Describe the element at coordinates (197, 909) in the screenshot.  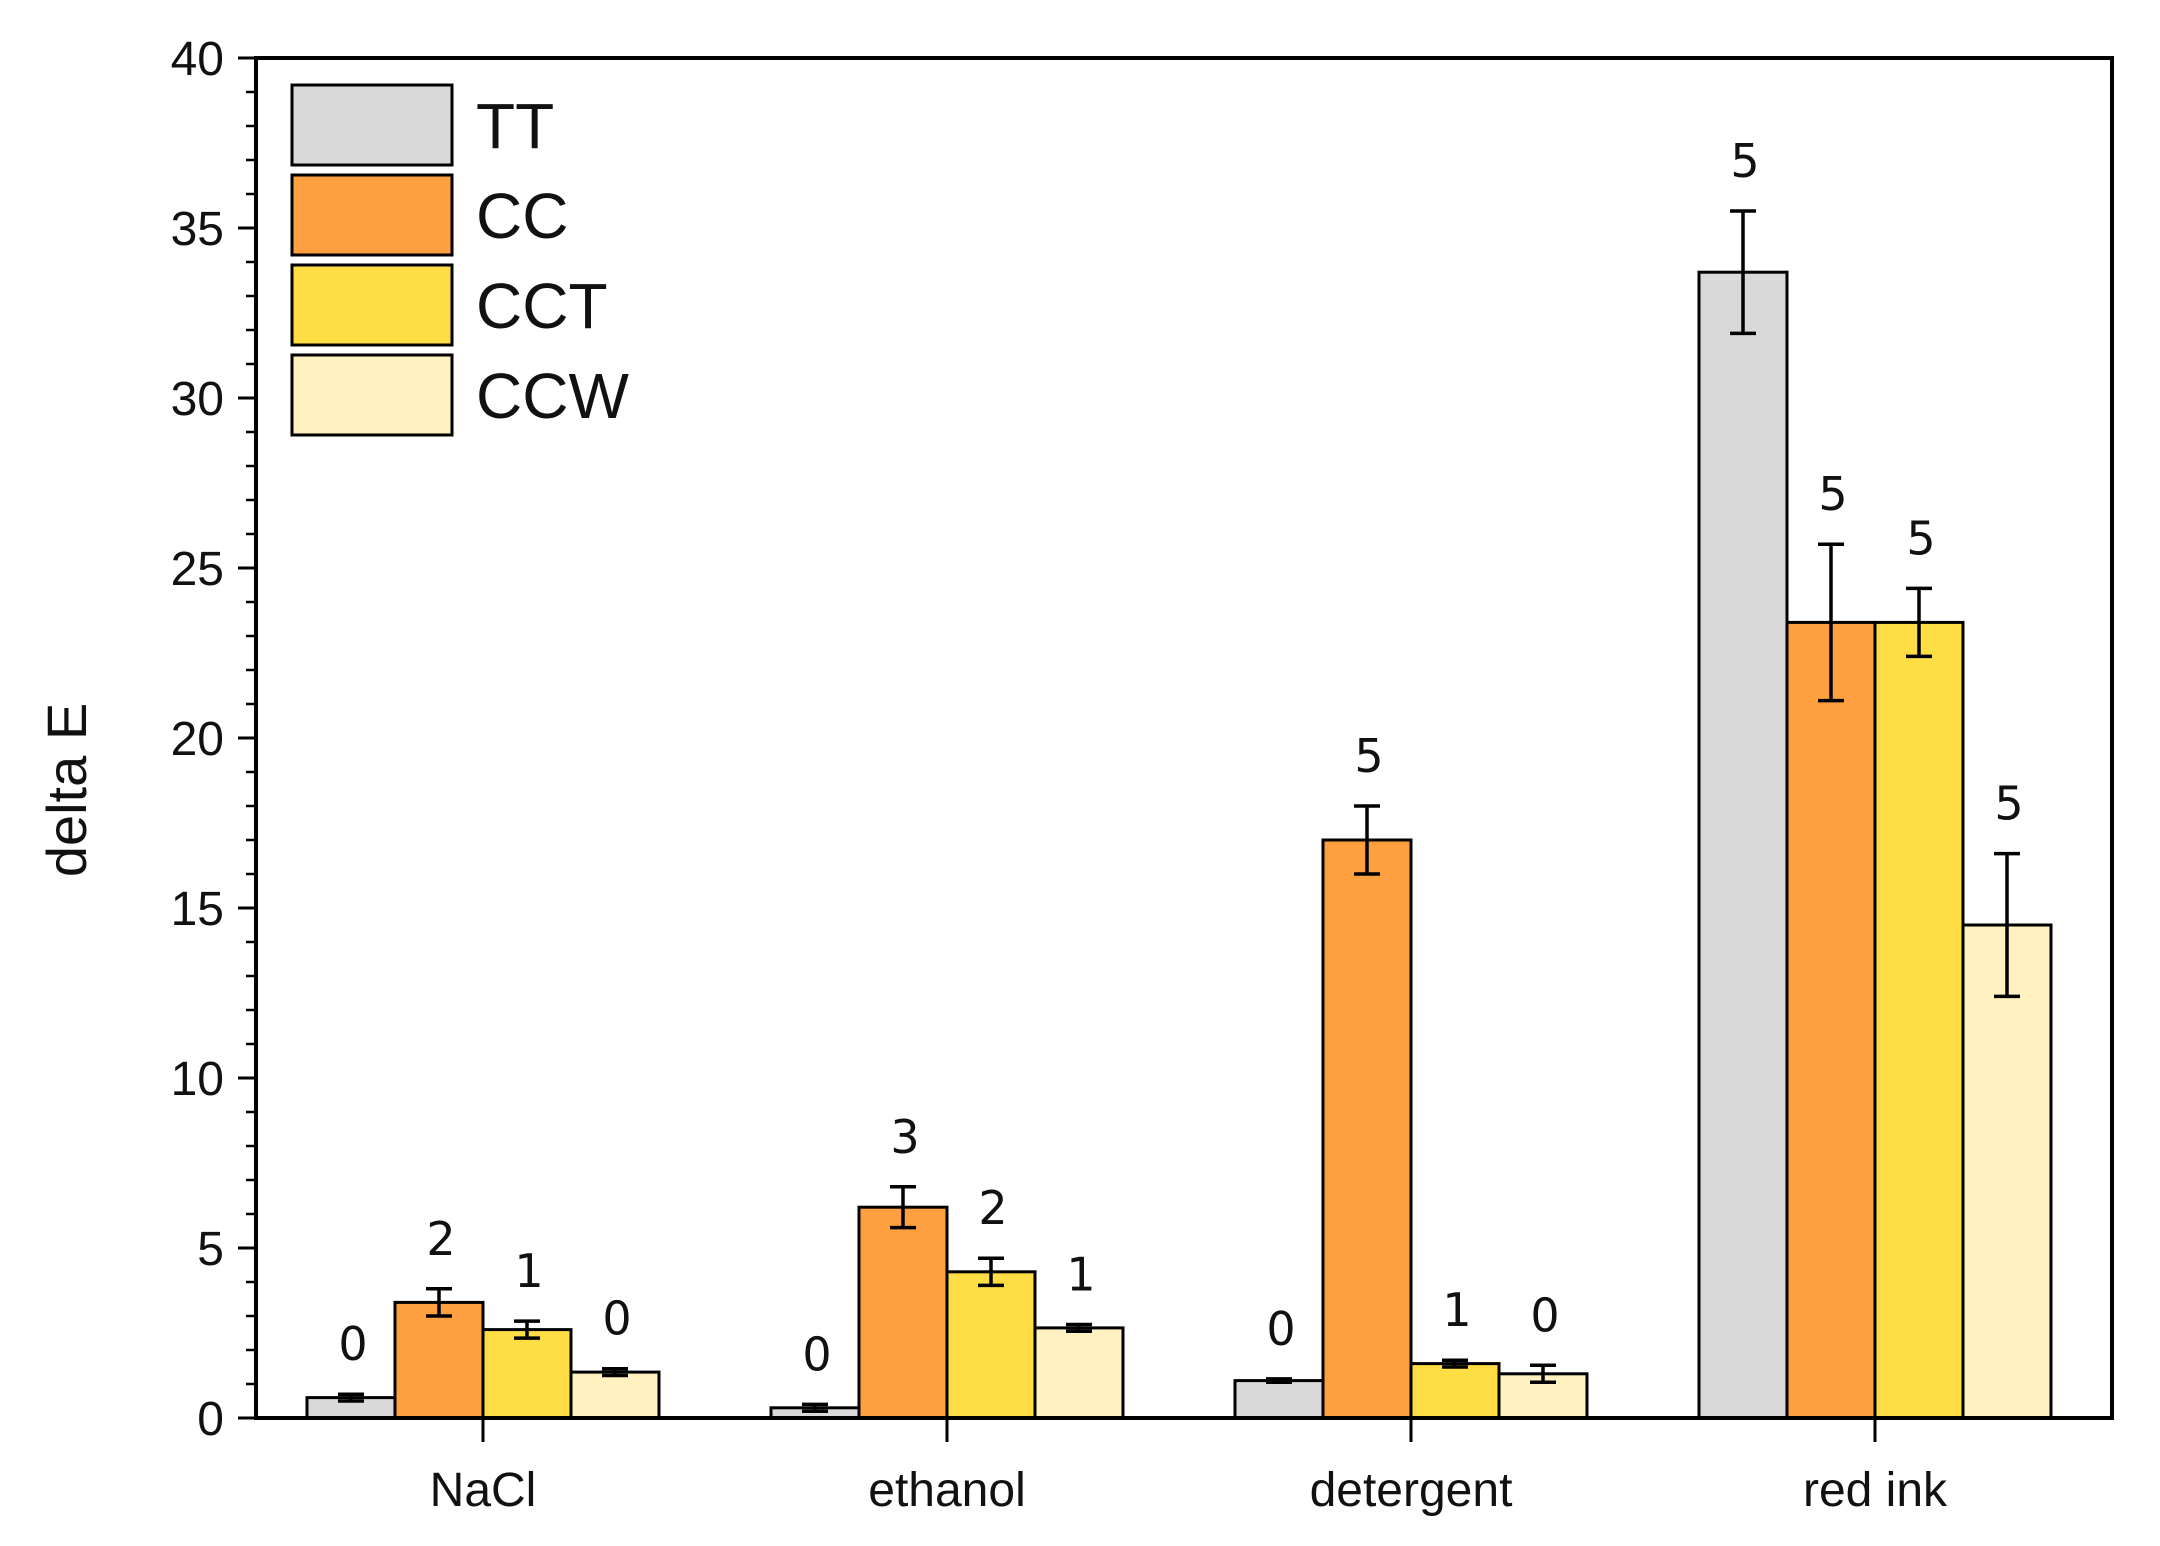
I see `y-tick-label: 15` at that location.